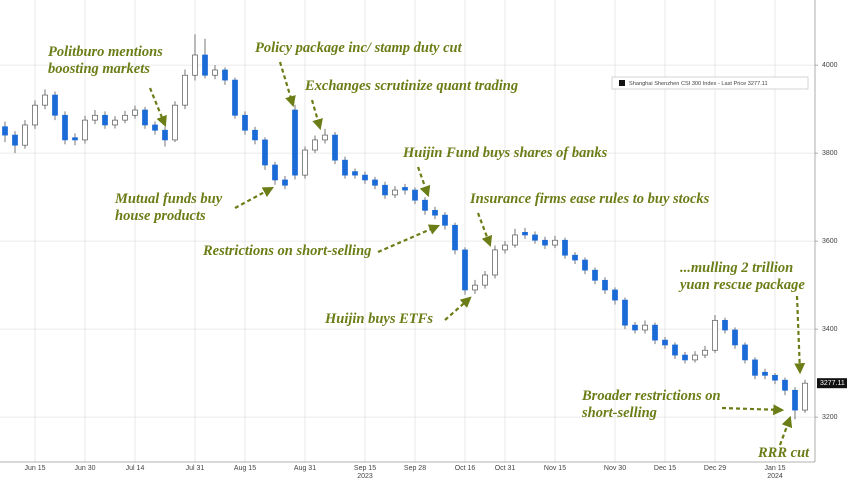  What do you see at coordinates (830, 153) in the screenshot?
I see `y-tick-label: 3800` at bounding box center [830, 153].